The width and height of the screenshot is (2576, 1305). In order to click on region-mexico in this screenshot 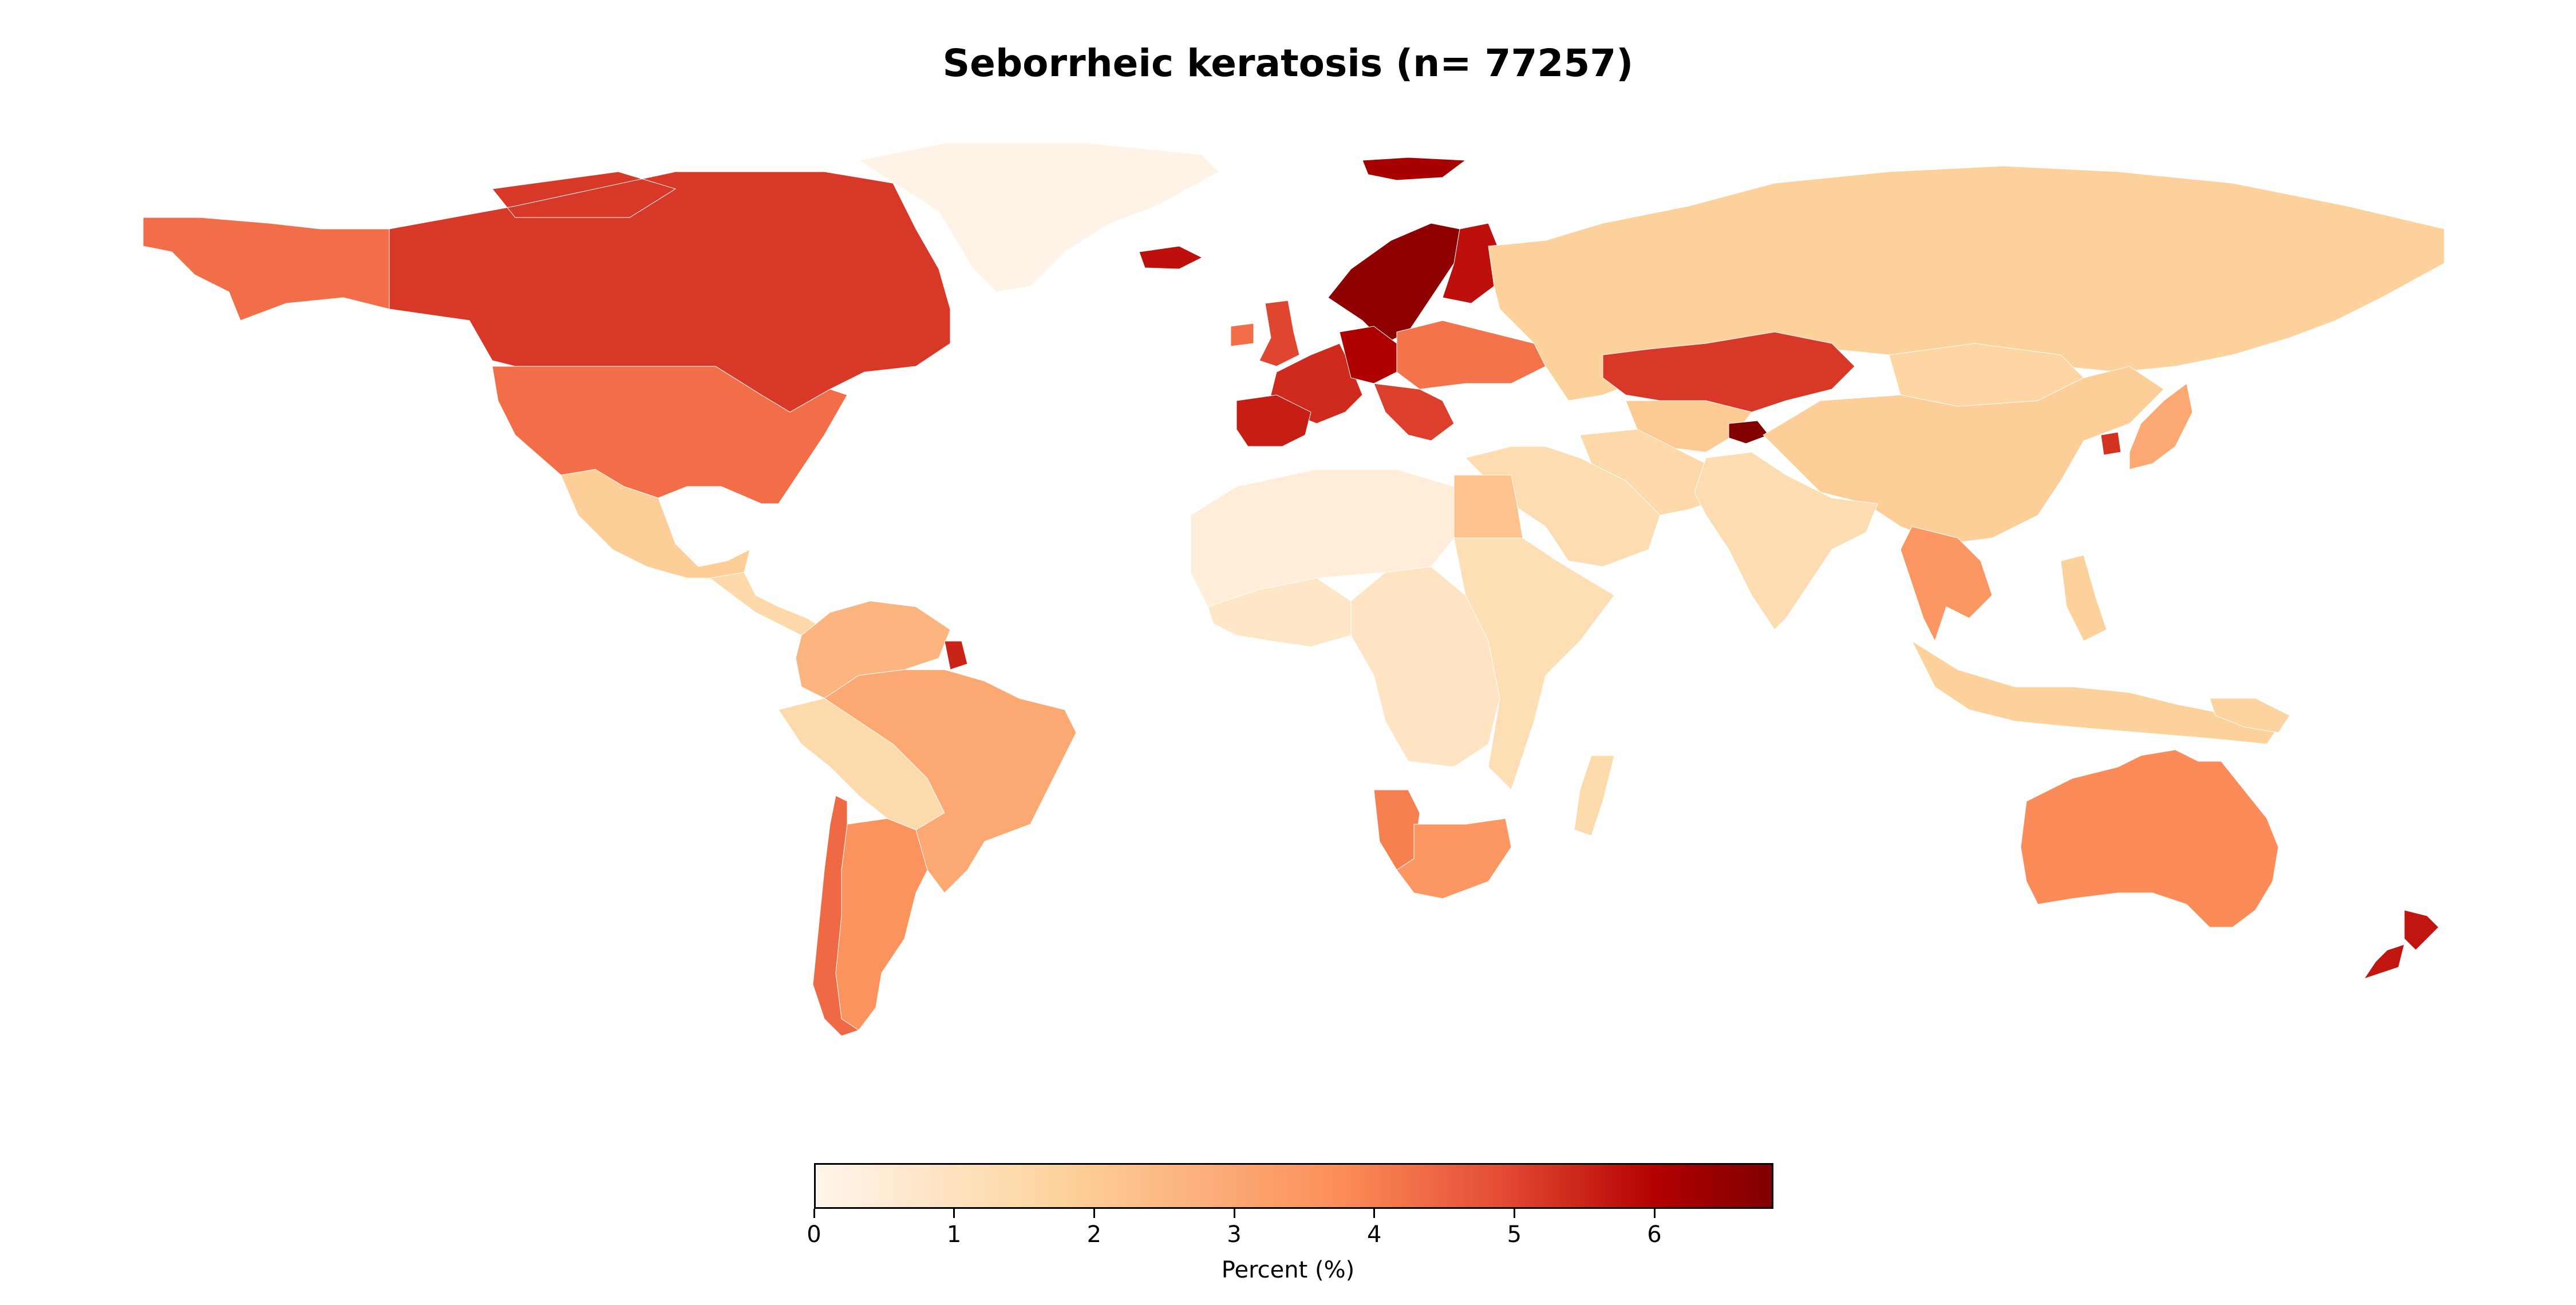, I will do `click(655, 524)`.